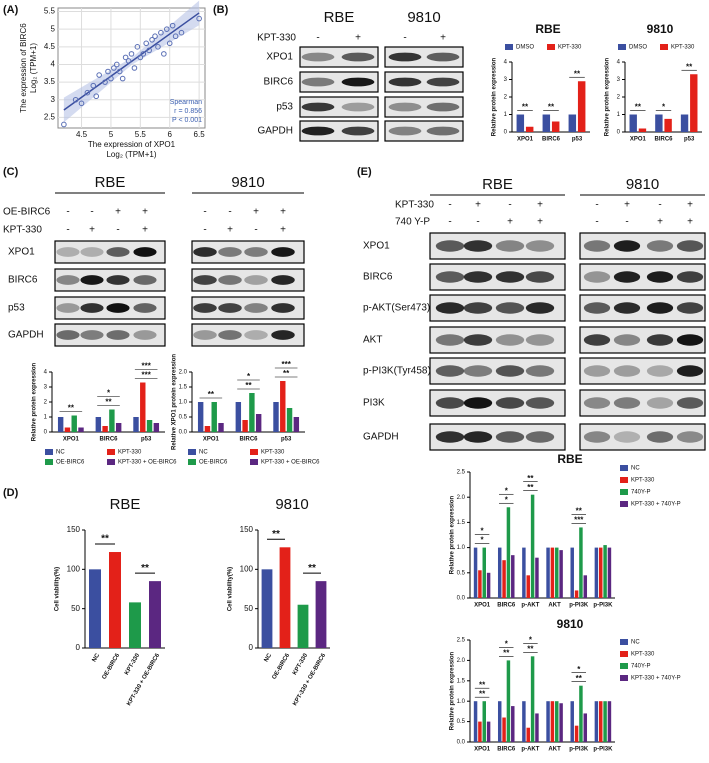  What do you see at coordinates (461, 523) in the screenshot?
I see `y-tick-label: 1.5` at bounding box center [461, 523].